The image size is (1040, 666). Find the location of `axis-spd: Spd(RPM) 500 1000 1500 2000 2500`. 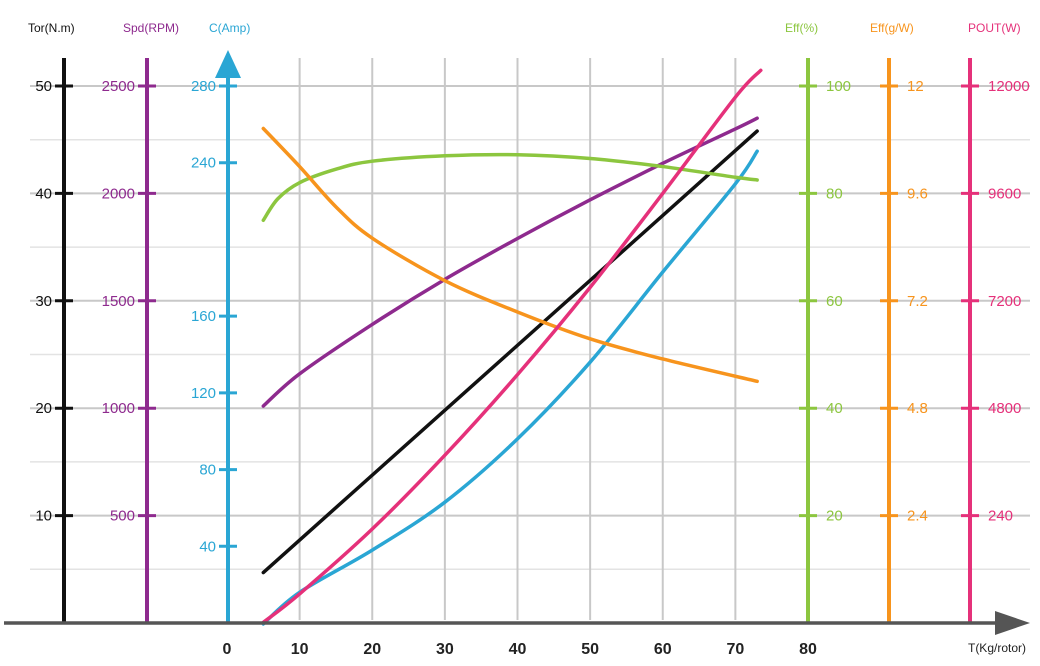

axis-spd: Spd(RPM) 500 1000 1500 2000 2500 is located at coordinates (140, 322).